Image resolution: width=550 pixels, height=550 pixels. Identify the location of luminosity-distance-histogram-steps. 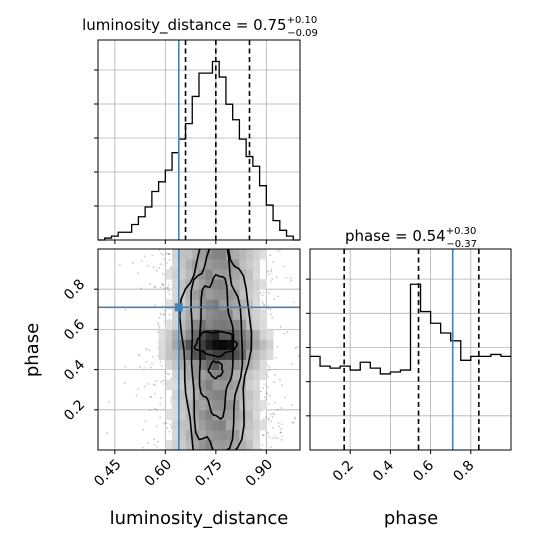
(199, 150).